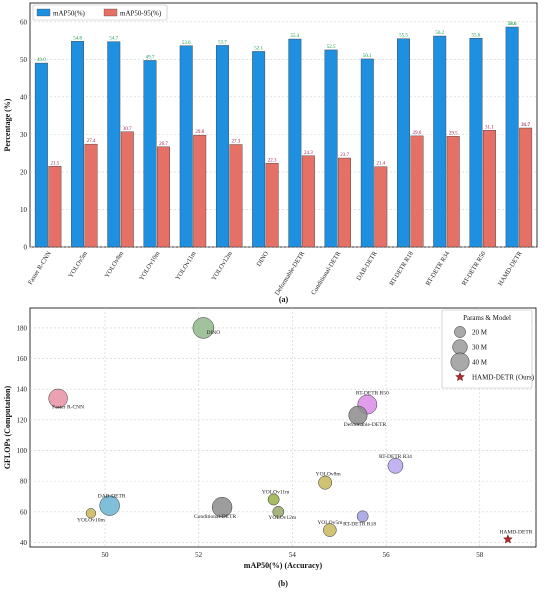 The height and width of the screenshot is (592, 550). Describe the element at coordinates (149, 266) in the screenshot. I see `bar-category-label: YOLOv10m` at that location.